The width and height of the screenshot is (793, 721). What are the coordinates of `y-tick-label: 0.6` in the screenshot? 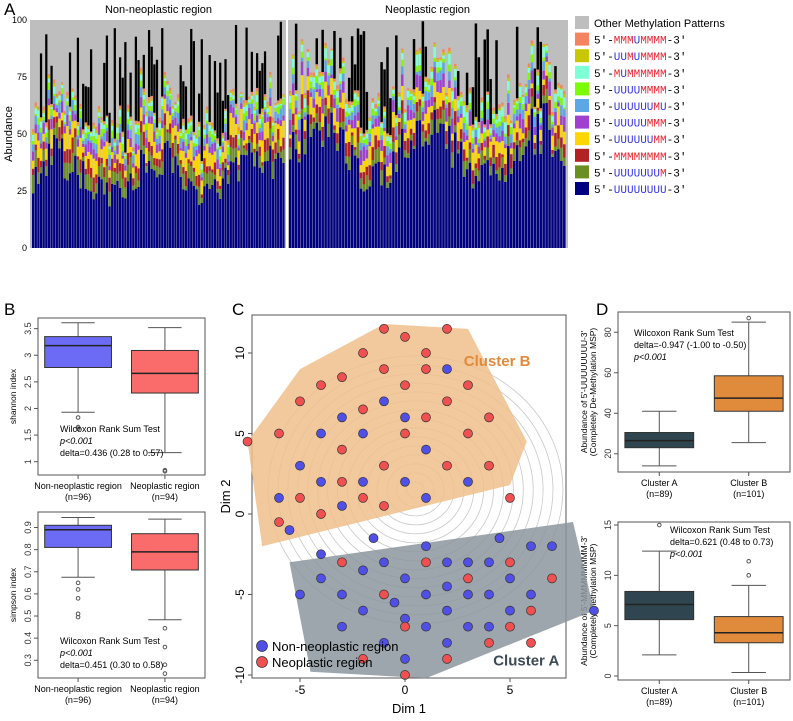 It's located at (28, 594).